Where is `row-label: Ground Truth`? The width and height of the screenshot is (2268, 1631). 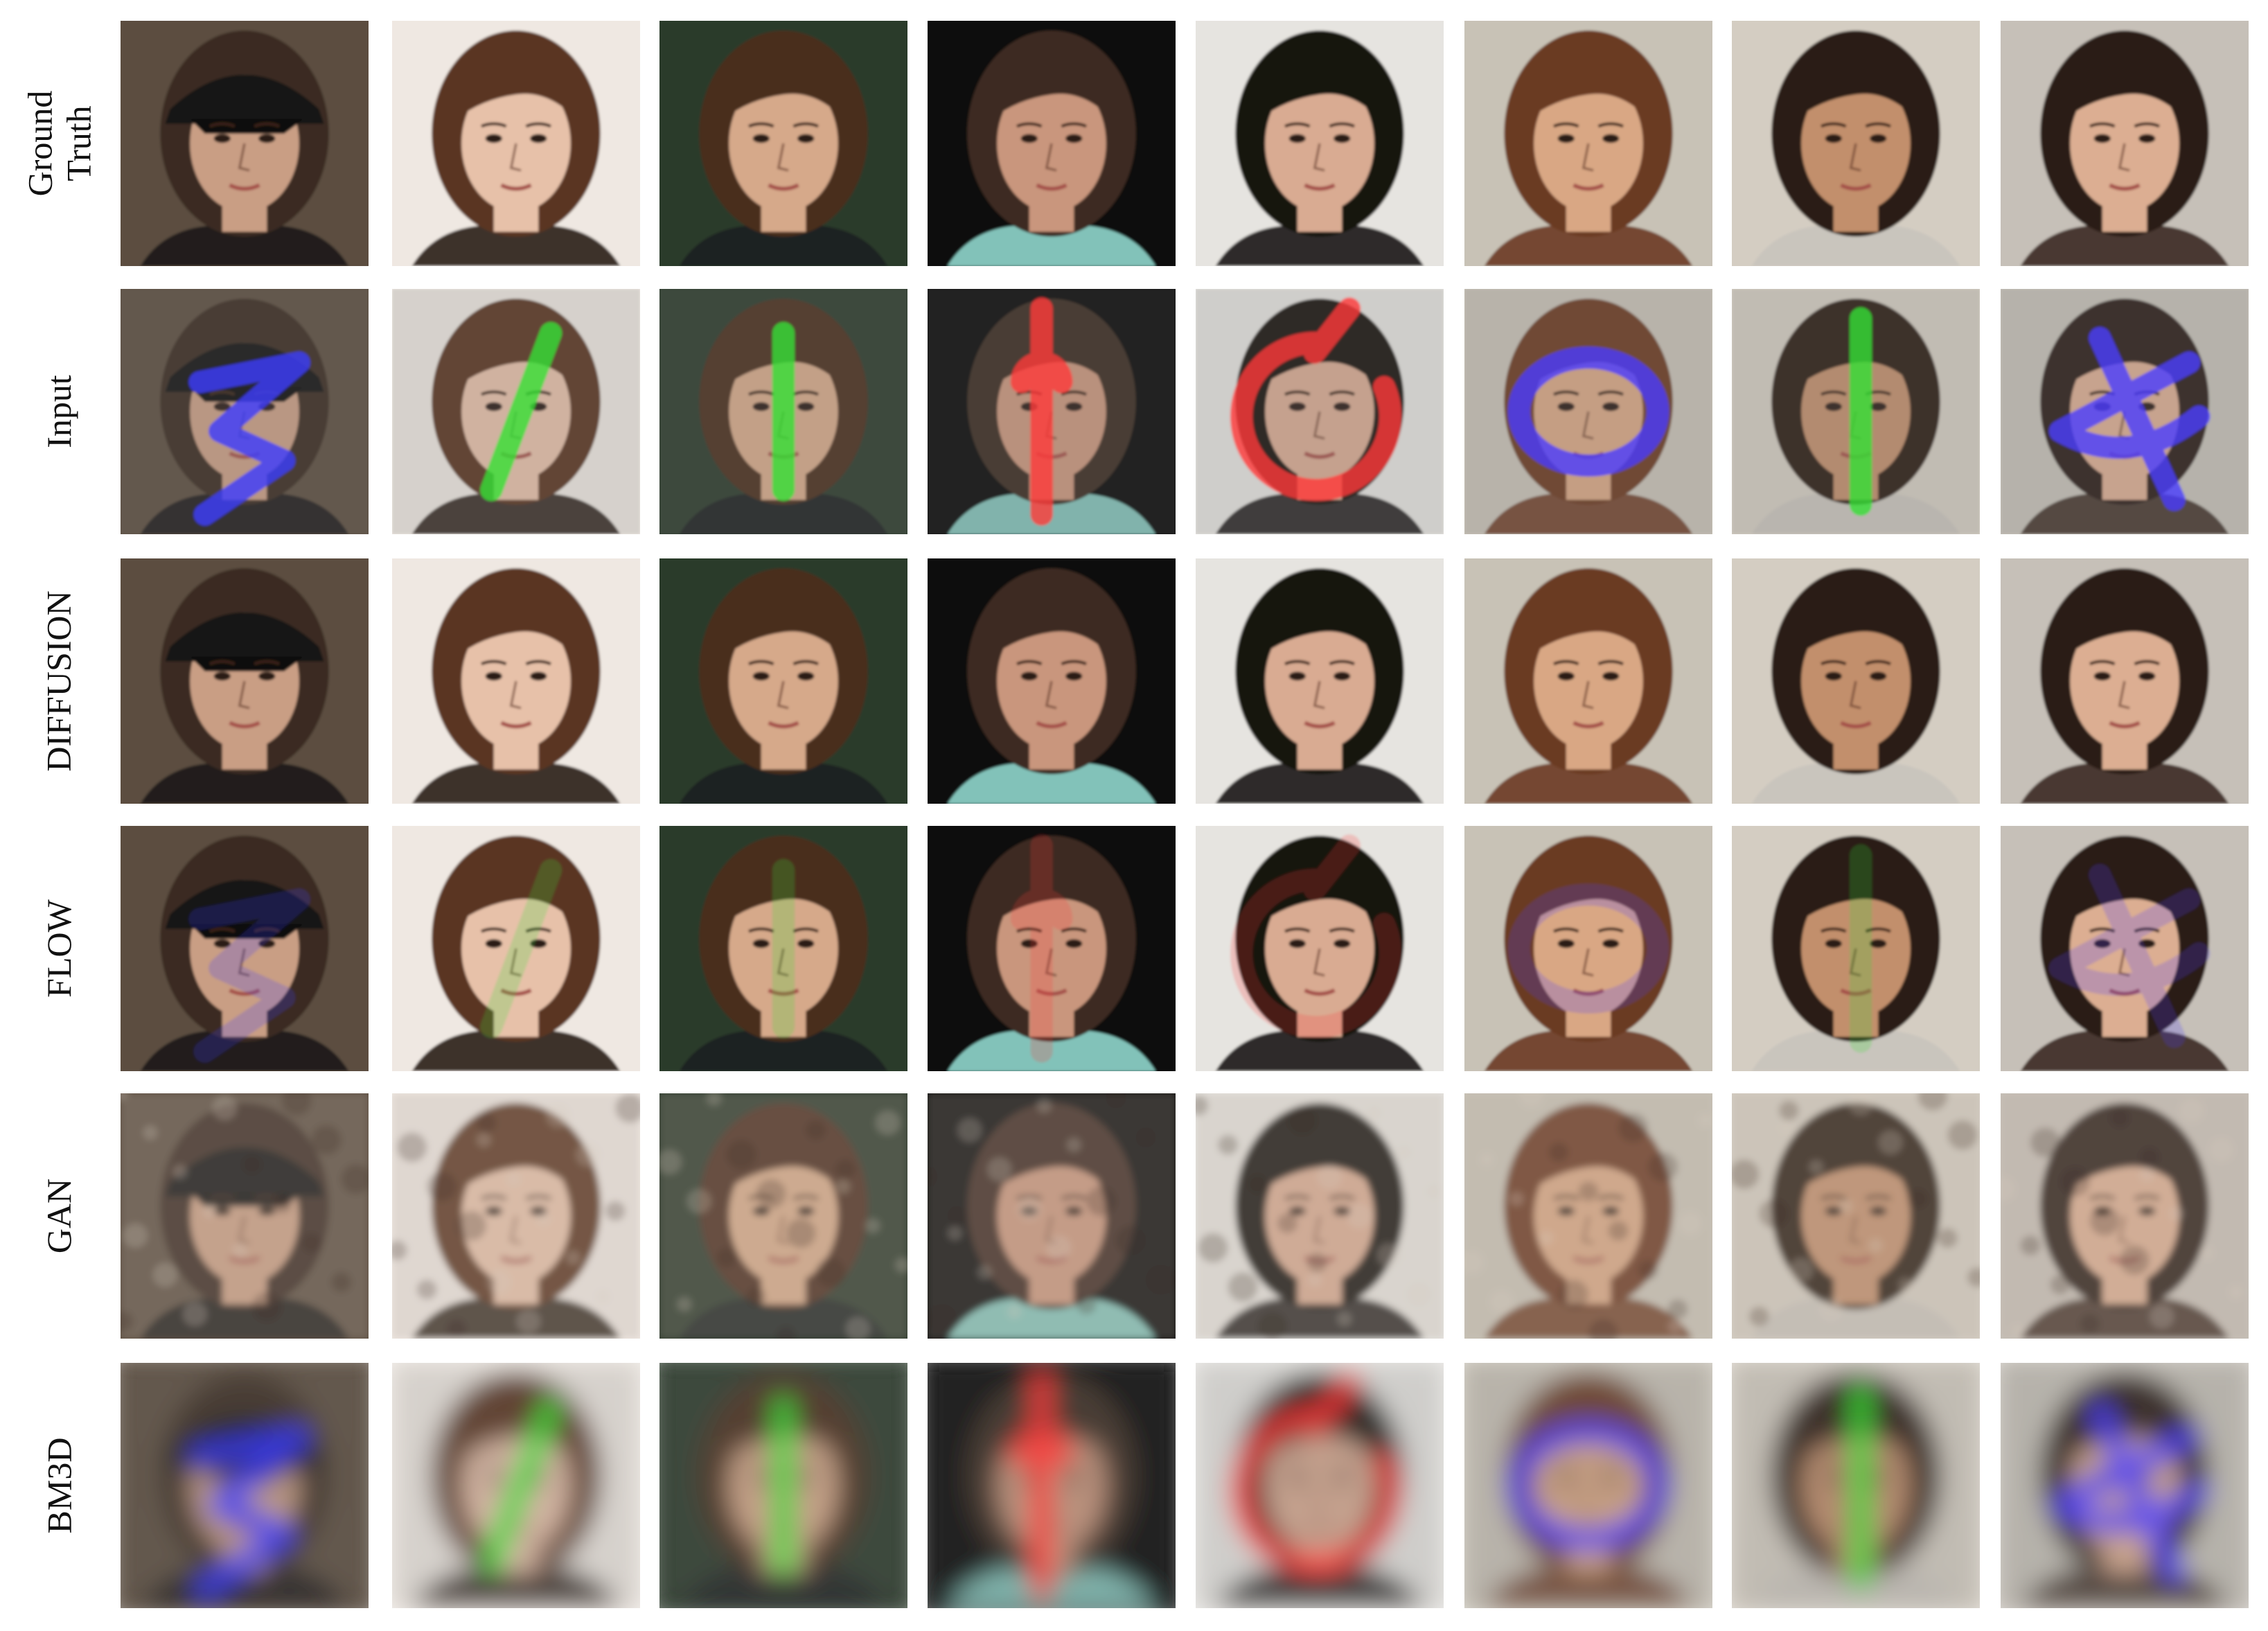
row-label: Ground Truth is located at coordinates (59, 143).